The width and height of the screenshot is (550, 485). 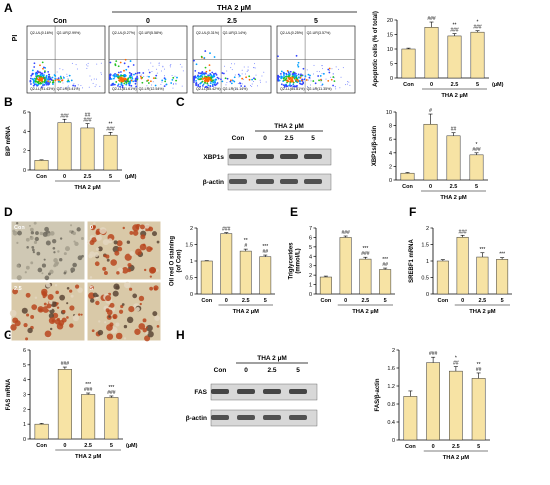 What do you see at coordinates (64, 446) in the screenshot?
I see `x-tick-label: 0` at bounding box center [64, 446].